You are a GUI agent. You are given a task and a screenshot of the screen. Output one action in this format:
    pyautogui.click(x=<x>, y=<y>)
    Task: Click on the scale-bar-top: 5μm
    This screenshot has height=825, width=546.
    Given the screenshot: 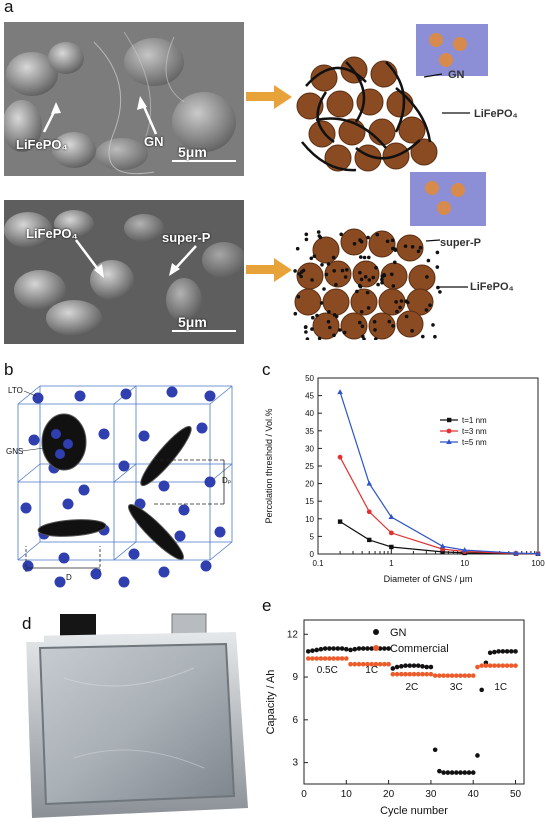 What is the action you would take?
    pyautogui.click(x=192, y=152)
    